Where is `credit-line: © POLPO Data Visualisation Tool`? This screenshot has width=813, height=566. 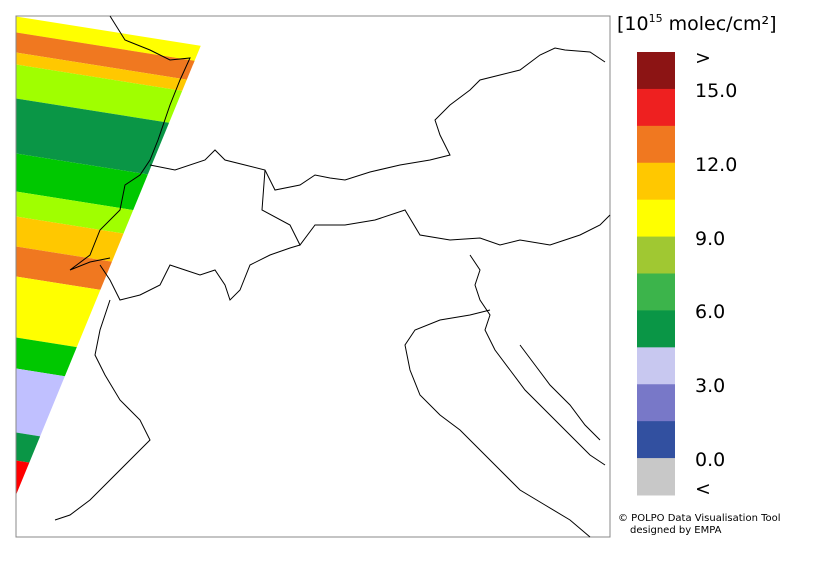
credit-line: © POLPO Data Visualisation Tool is located at coordinates (699, 518).